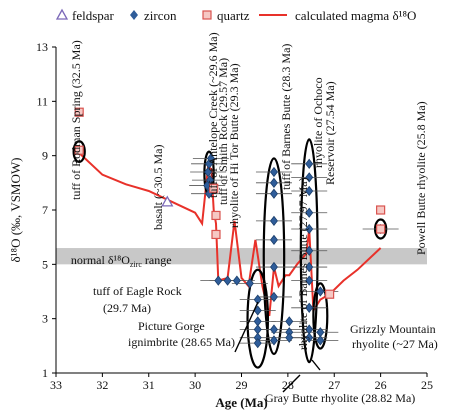 The height and width of the screenshot is (416, 454). Describe the element at coordinates (330, 133) in the screenshot. I see `annotation-8: Reservoir (27.54 Ma)` at that location.